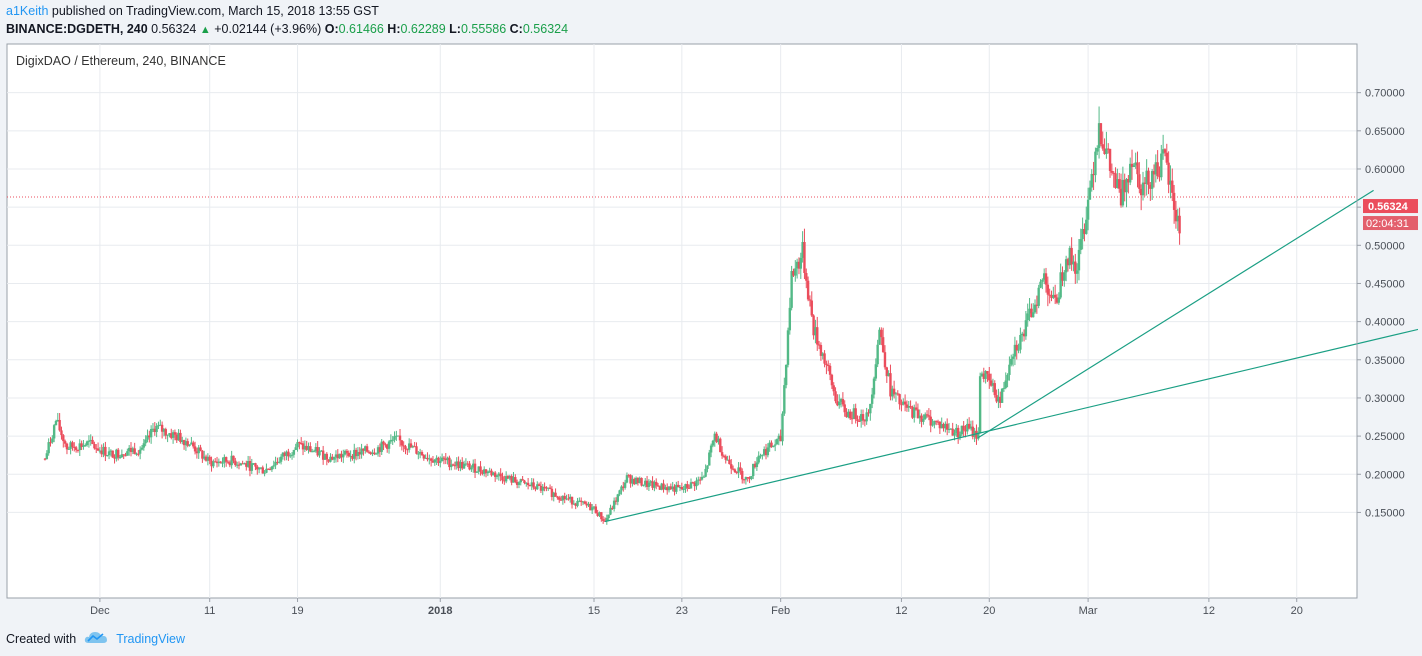 This screenshot has width=1422, height=656. I want to click on y-tick-label: 0.70000, so click(1385, 94).